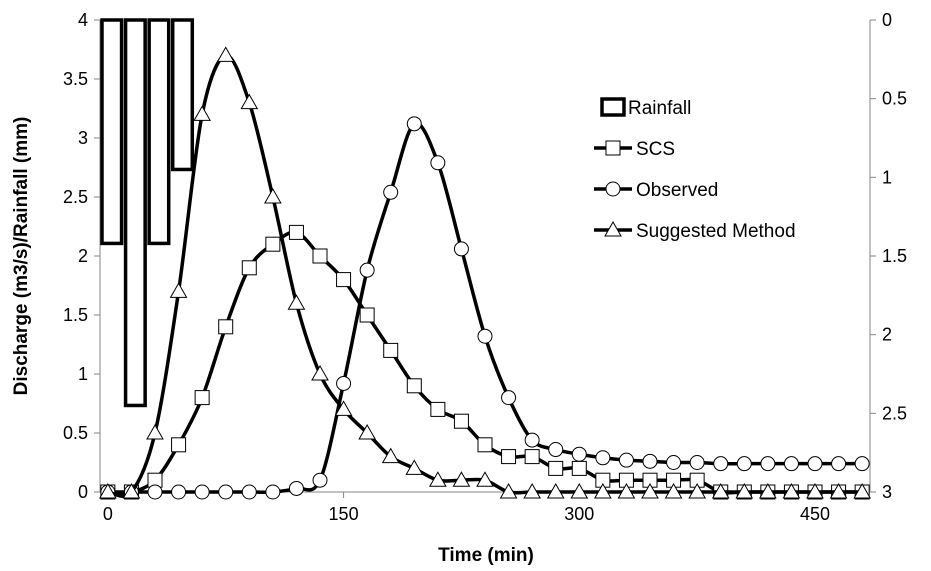 This screenshot has height=571, width=931. What do you see at coordinates (659, 108) in the screenshot?
I see `legend-label-rainfall: Rainfall` at bounding box center [659, 108].